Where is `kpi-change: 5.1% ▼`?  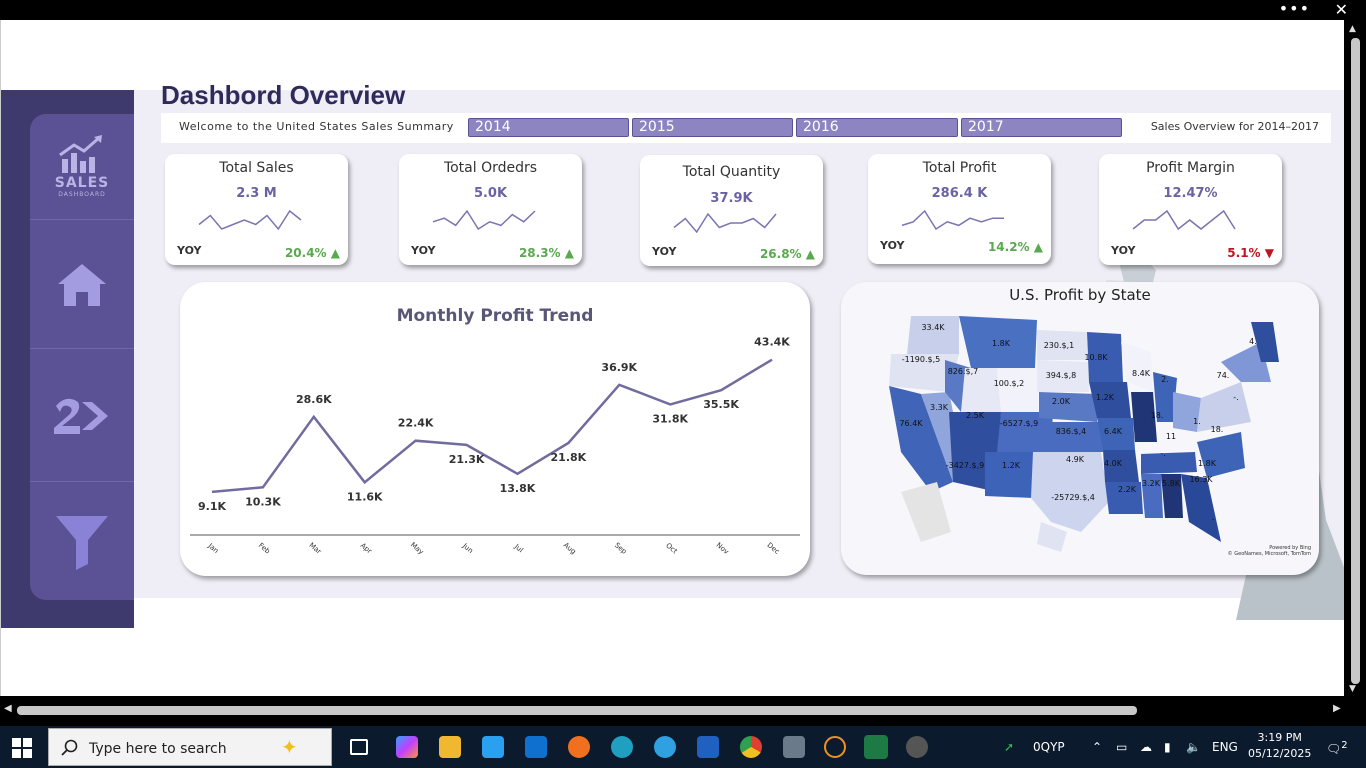
kpi-change: 5.1% ▼ is located at coordinates (1250, 253).